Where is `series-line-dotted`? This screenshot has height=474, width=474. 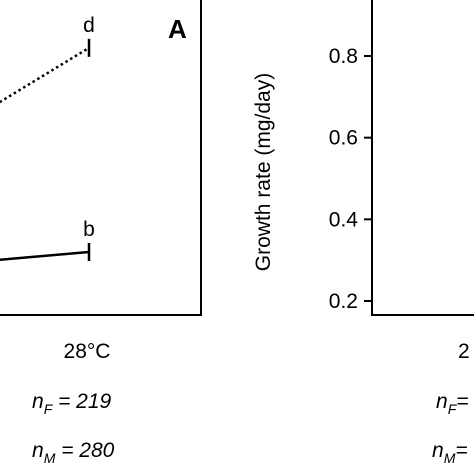 series-line-dotted is located at coordinates (45, 75).